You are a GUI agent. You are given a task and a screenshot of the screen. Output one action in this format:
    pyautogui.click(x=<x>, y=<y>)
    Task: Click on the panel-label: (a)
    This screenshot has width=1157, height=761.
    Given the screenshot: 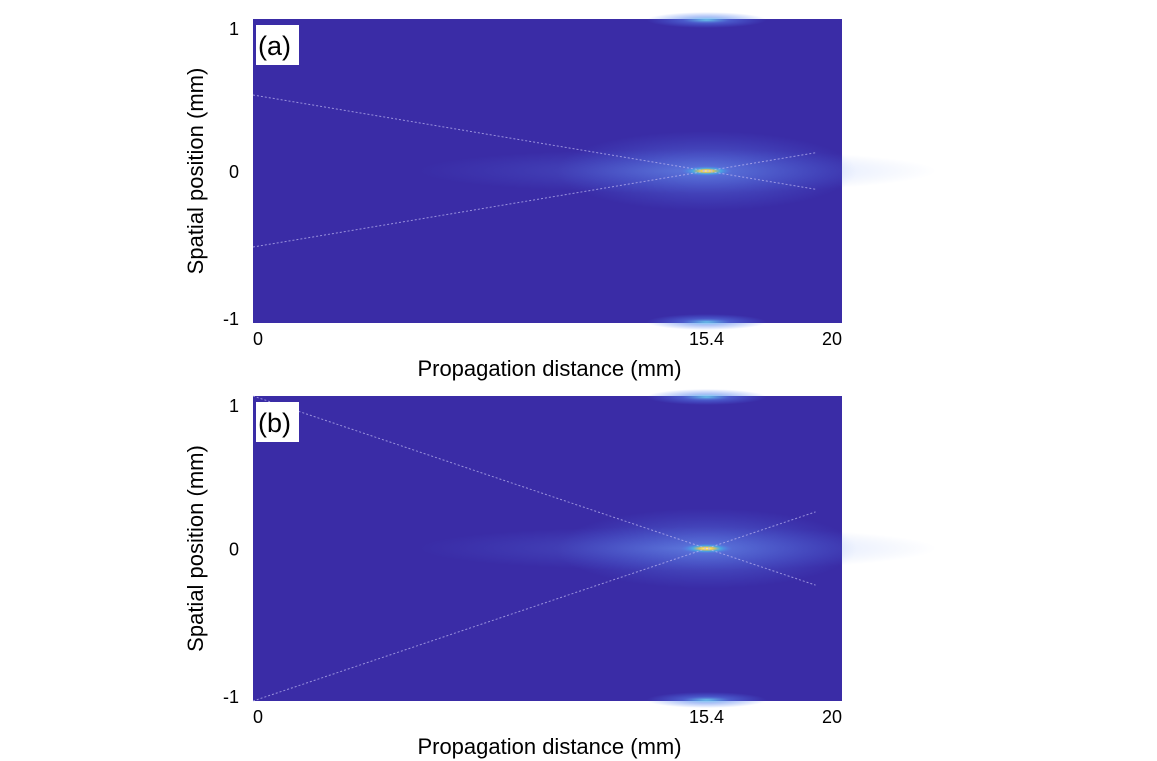 What is the action you would take?
    pyautogui.click(x=274, y=46)
    